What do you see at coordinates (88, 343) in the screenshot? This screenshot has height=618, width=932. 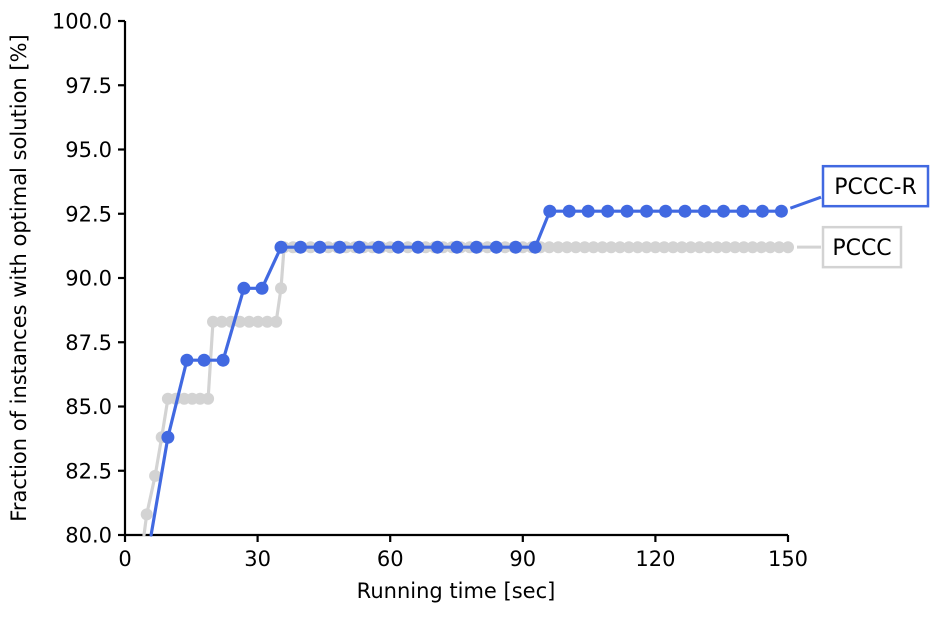 I see `y-tick-label: 87.5` at bounding box center [88, 343].